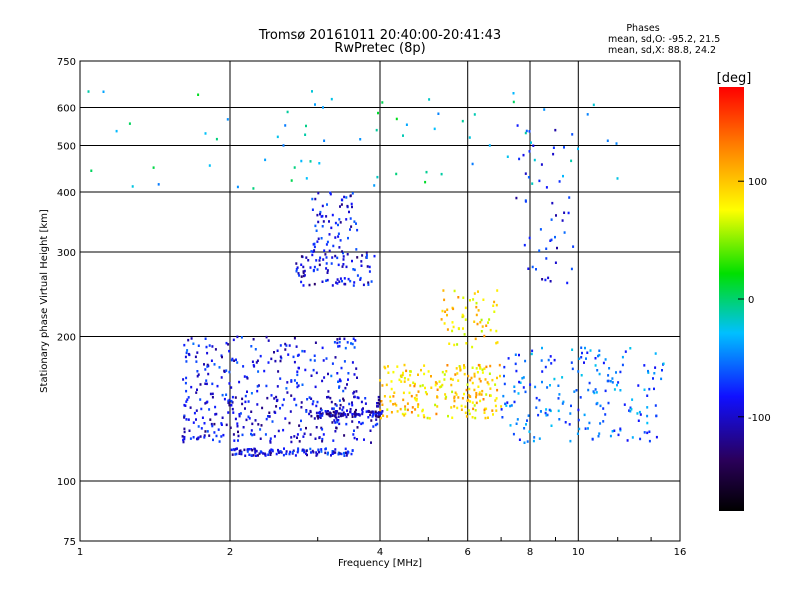  What do you see at coordinates (530, 552) in the screenshot?
I see `x-tick-label: 8` at bounding box center [530, 552].